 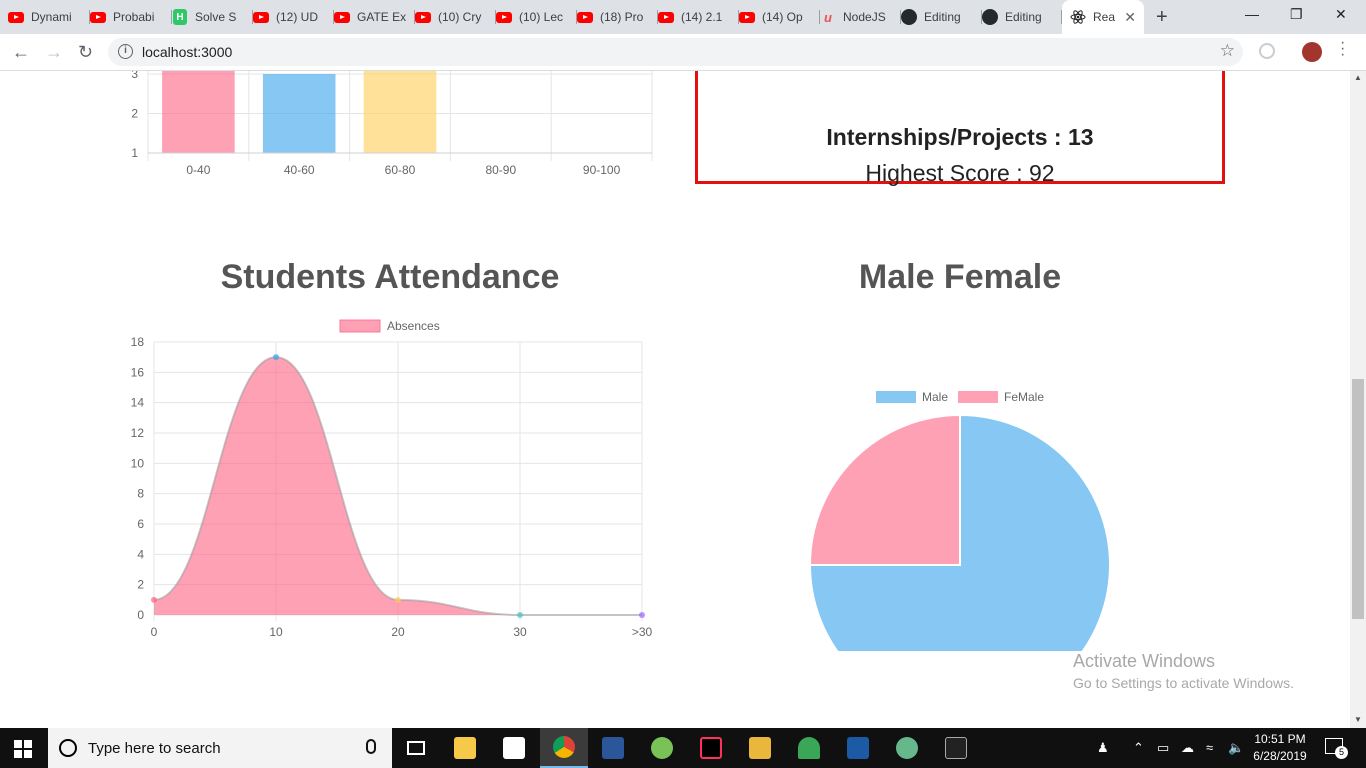 What do you see at coordinates (1024, 397) in the screenshot?
I see `legend-label: FeMale` at bounding box center [1024, 397].